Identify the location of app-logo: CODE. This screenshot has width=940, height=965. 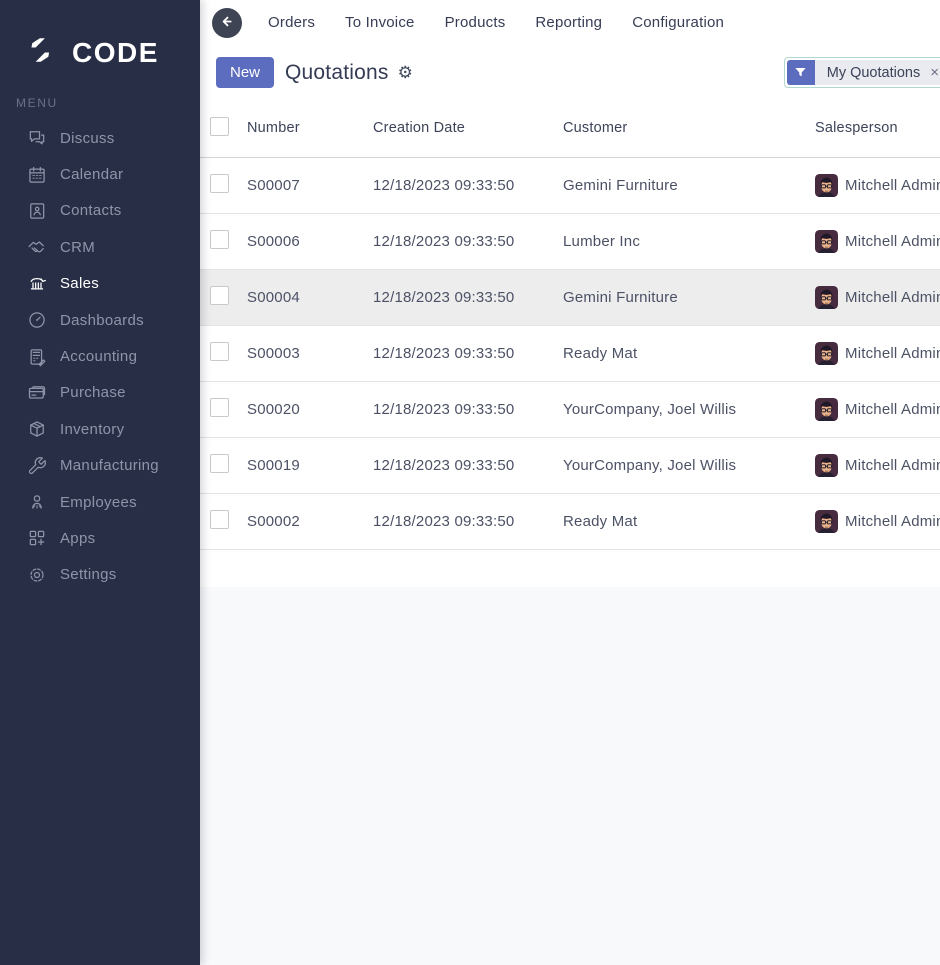
(100, 40).